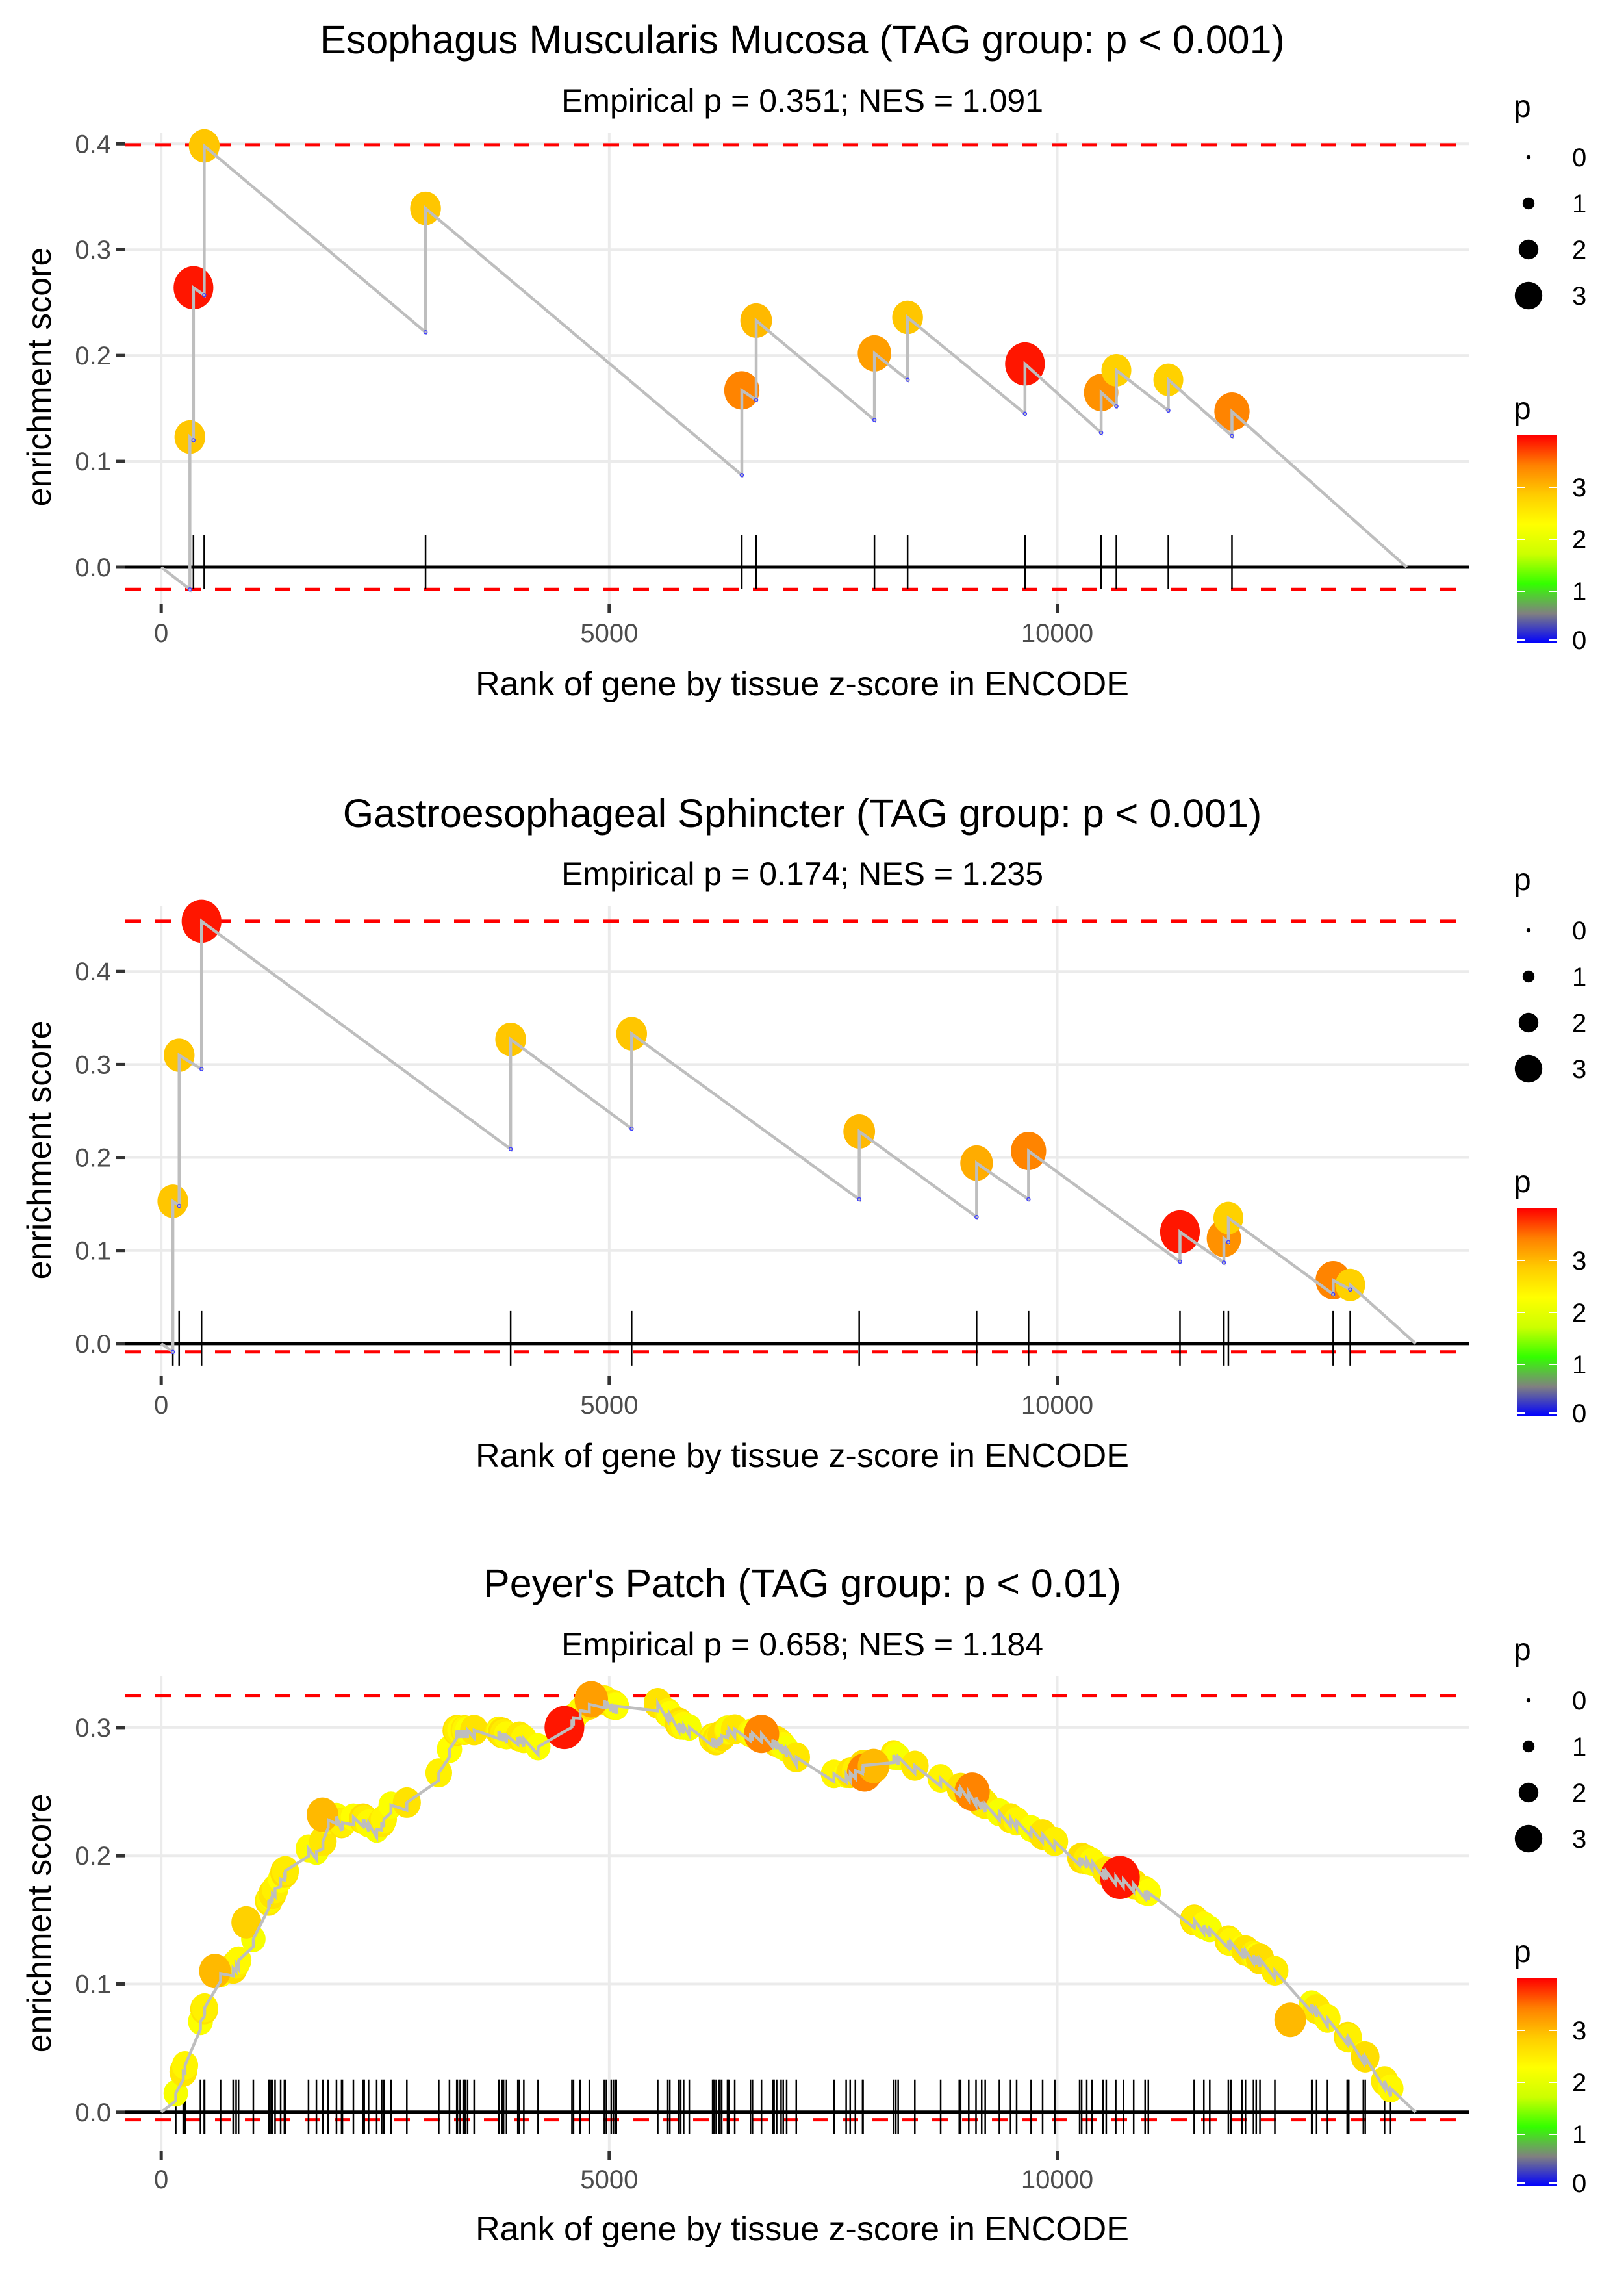 The width and height of the screenshot is (1624, 2274). I want to click on y-tick-label: 0.0, so click(93, 1344).